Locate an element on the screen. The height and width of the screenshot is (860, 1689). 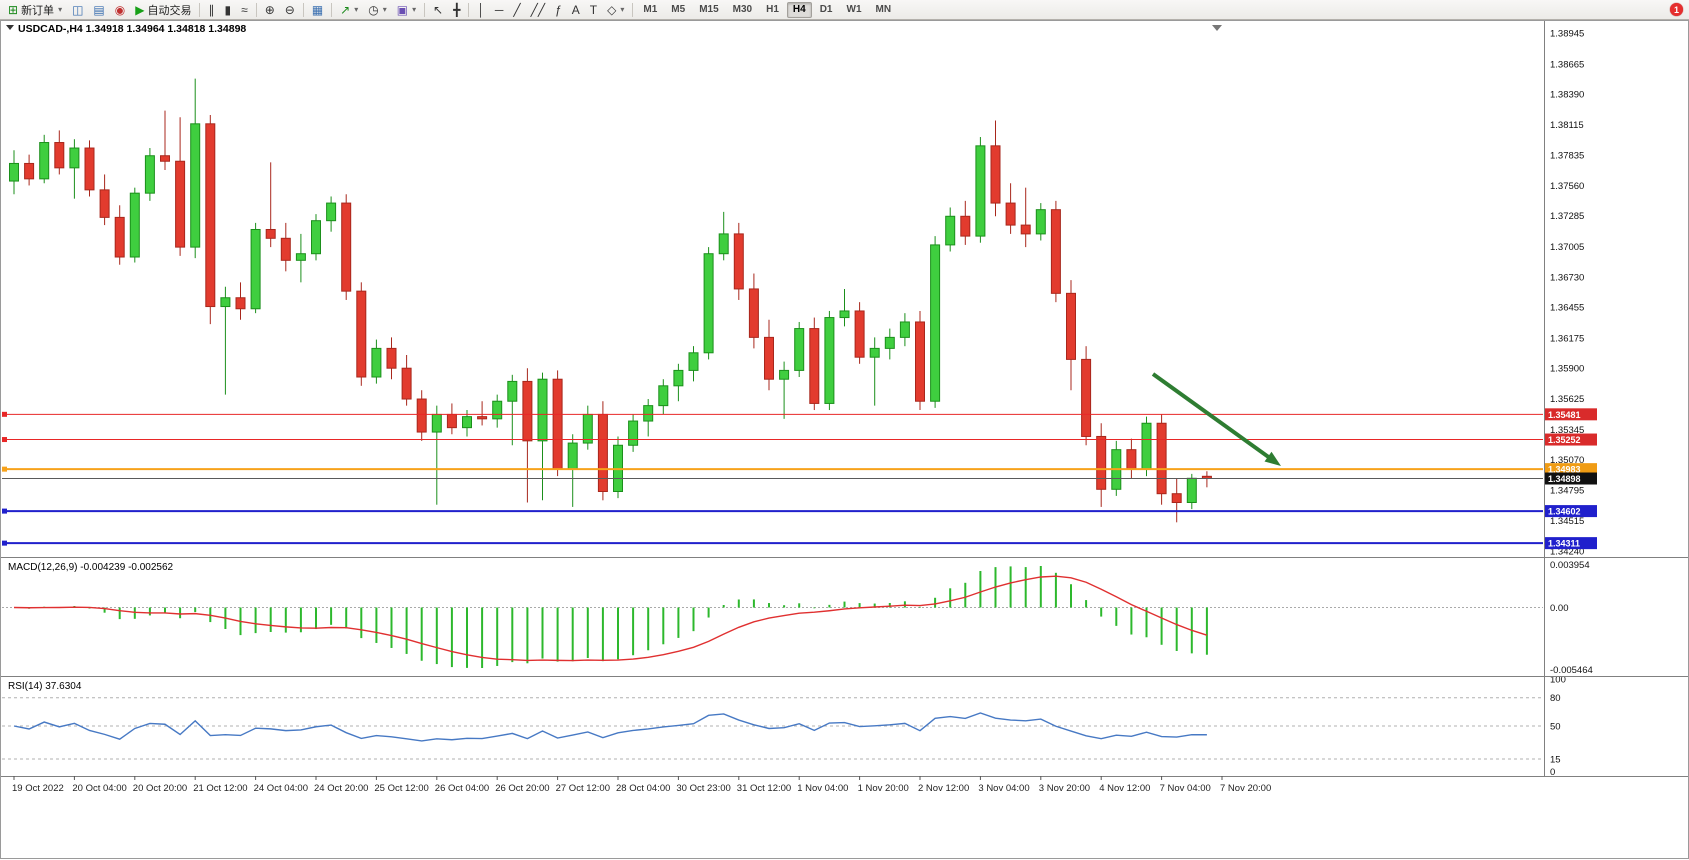
one-click-trading-toggle is located at coordinates (10, 27).